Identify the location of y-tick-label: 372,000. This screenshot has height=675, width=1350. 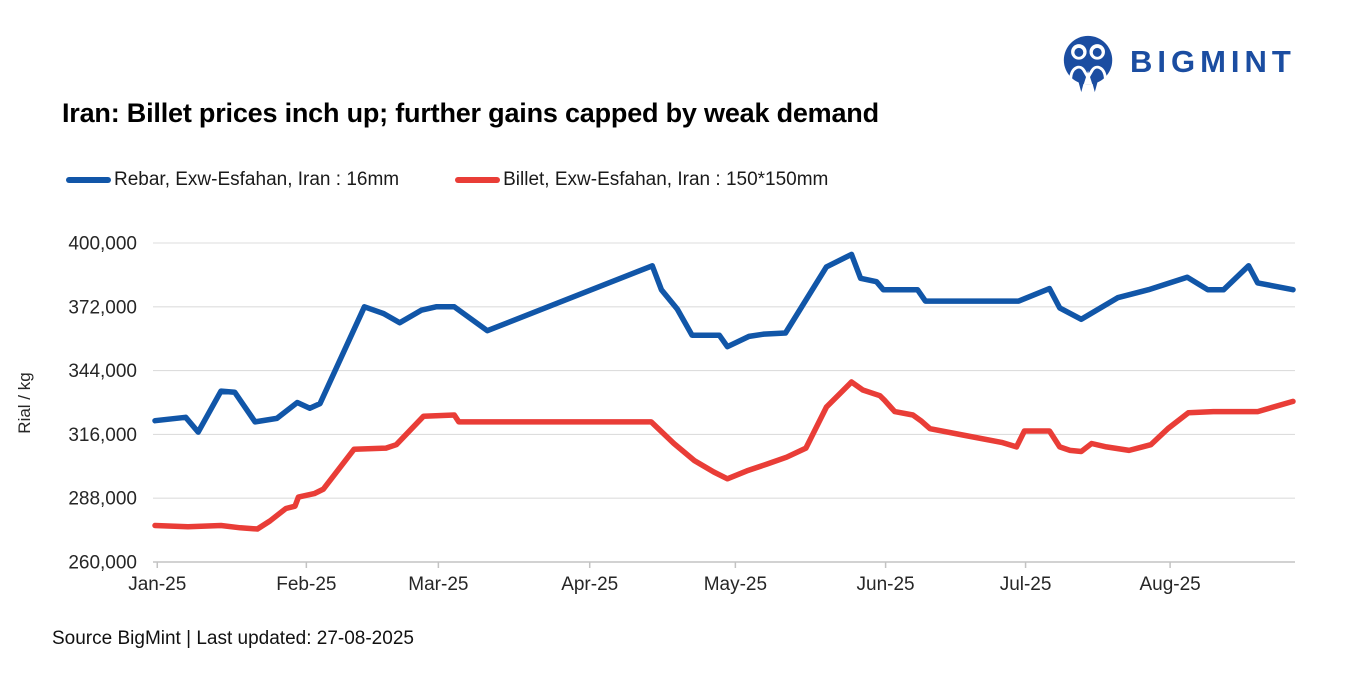
(102, 307).